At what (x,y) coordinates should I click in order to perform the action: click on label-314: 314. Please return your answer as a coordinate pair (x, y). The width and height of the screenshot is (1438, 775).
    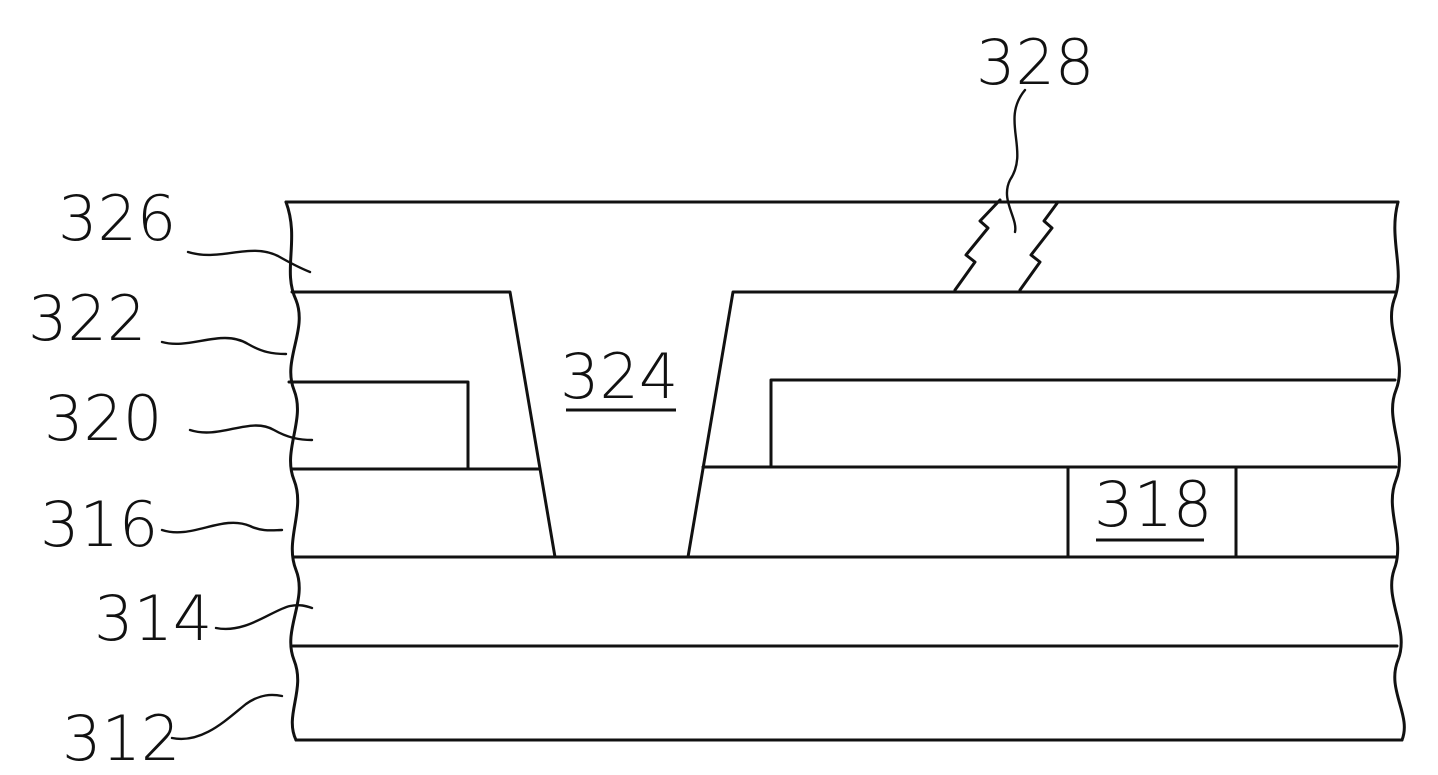
    Looking at the image, I should click on (153, 618).